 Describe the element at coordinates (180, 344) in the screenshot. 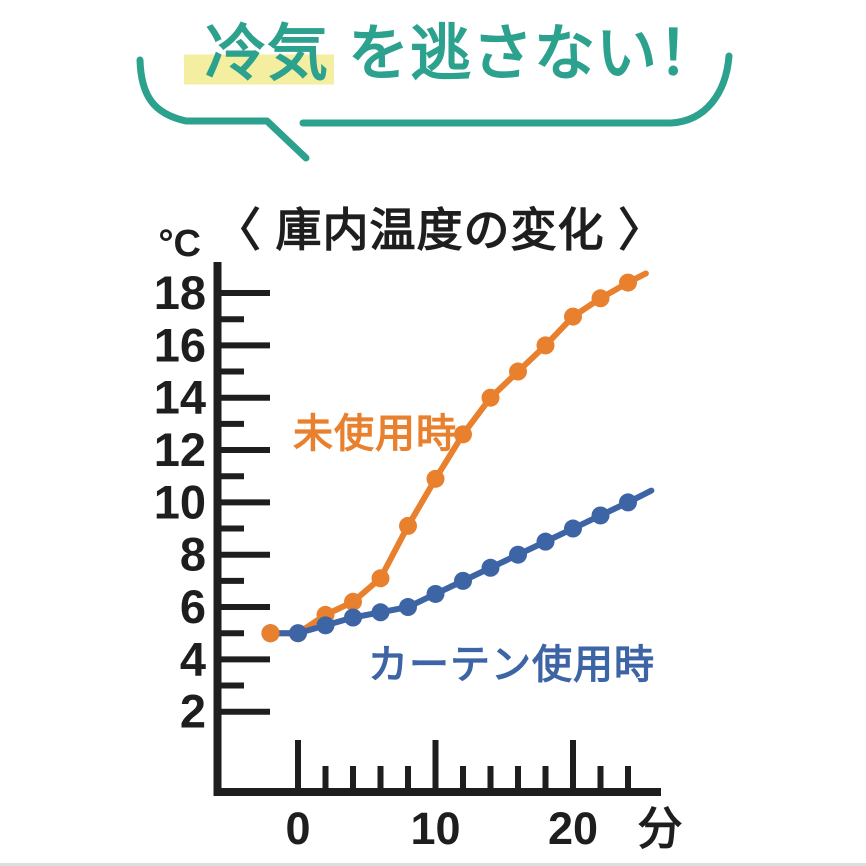

I see `y-tick-label: 16` at that location.